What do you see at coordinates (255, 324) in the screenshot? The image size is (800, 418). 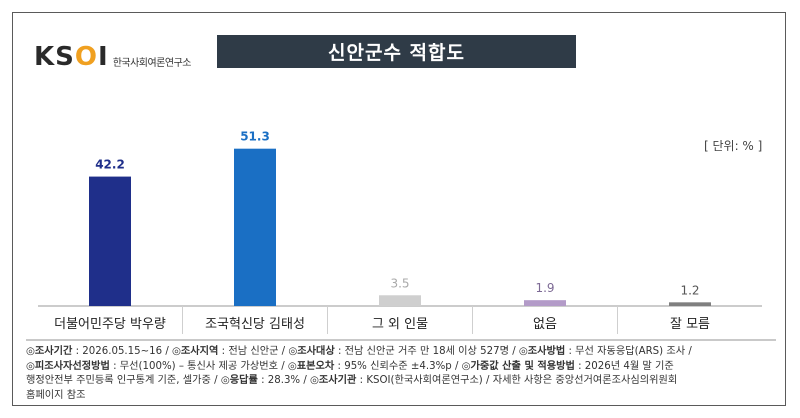 I see `category-label: 조국혁신당 김태성` at bounding box center [255, 324].